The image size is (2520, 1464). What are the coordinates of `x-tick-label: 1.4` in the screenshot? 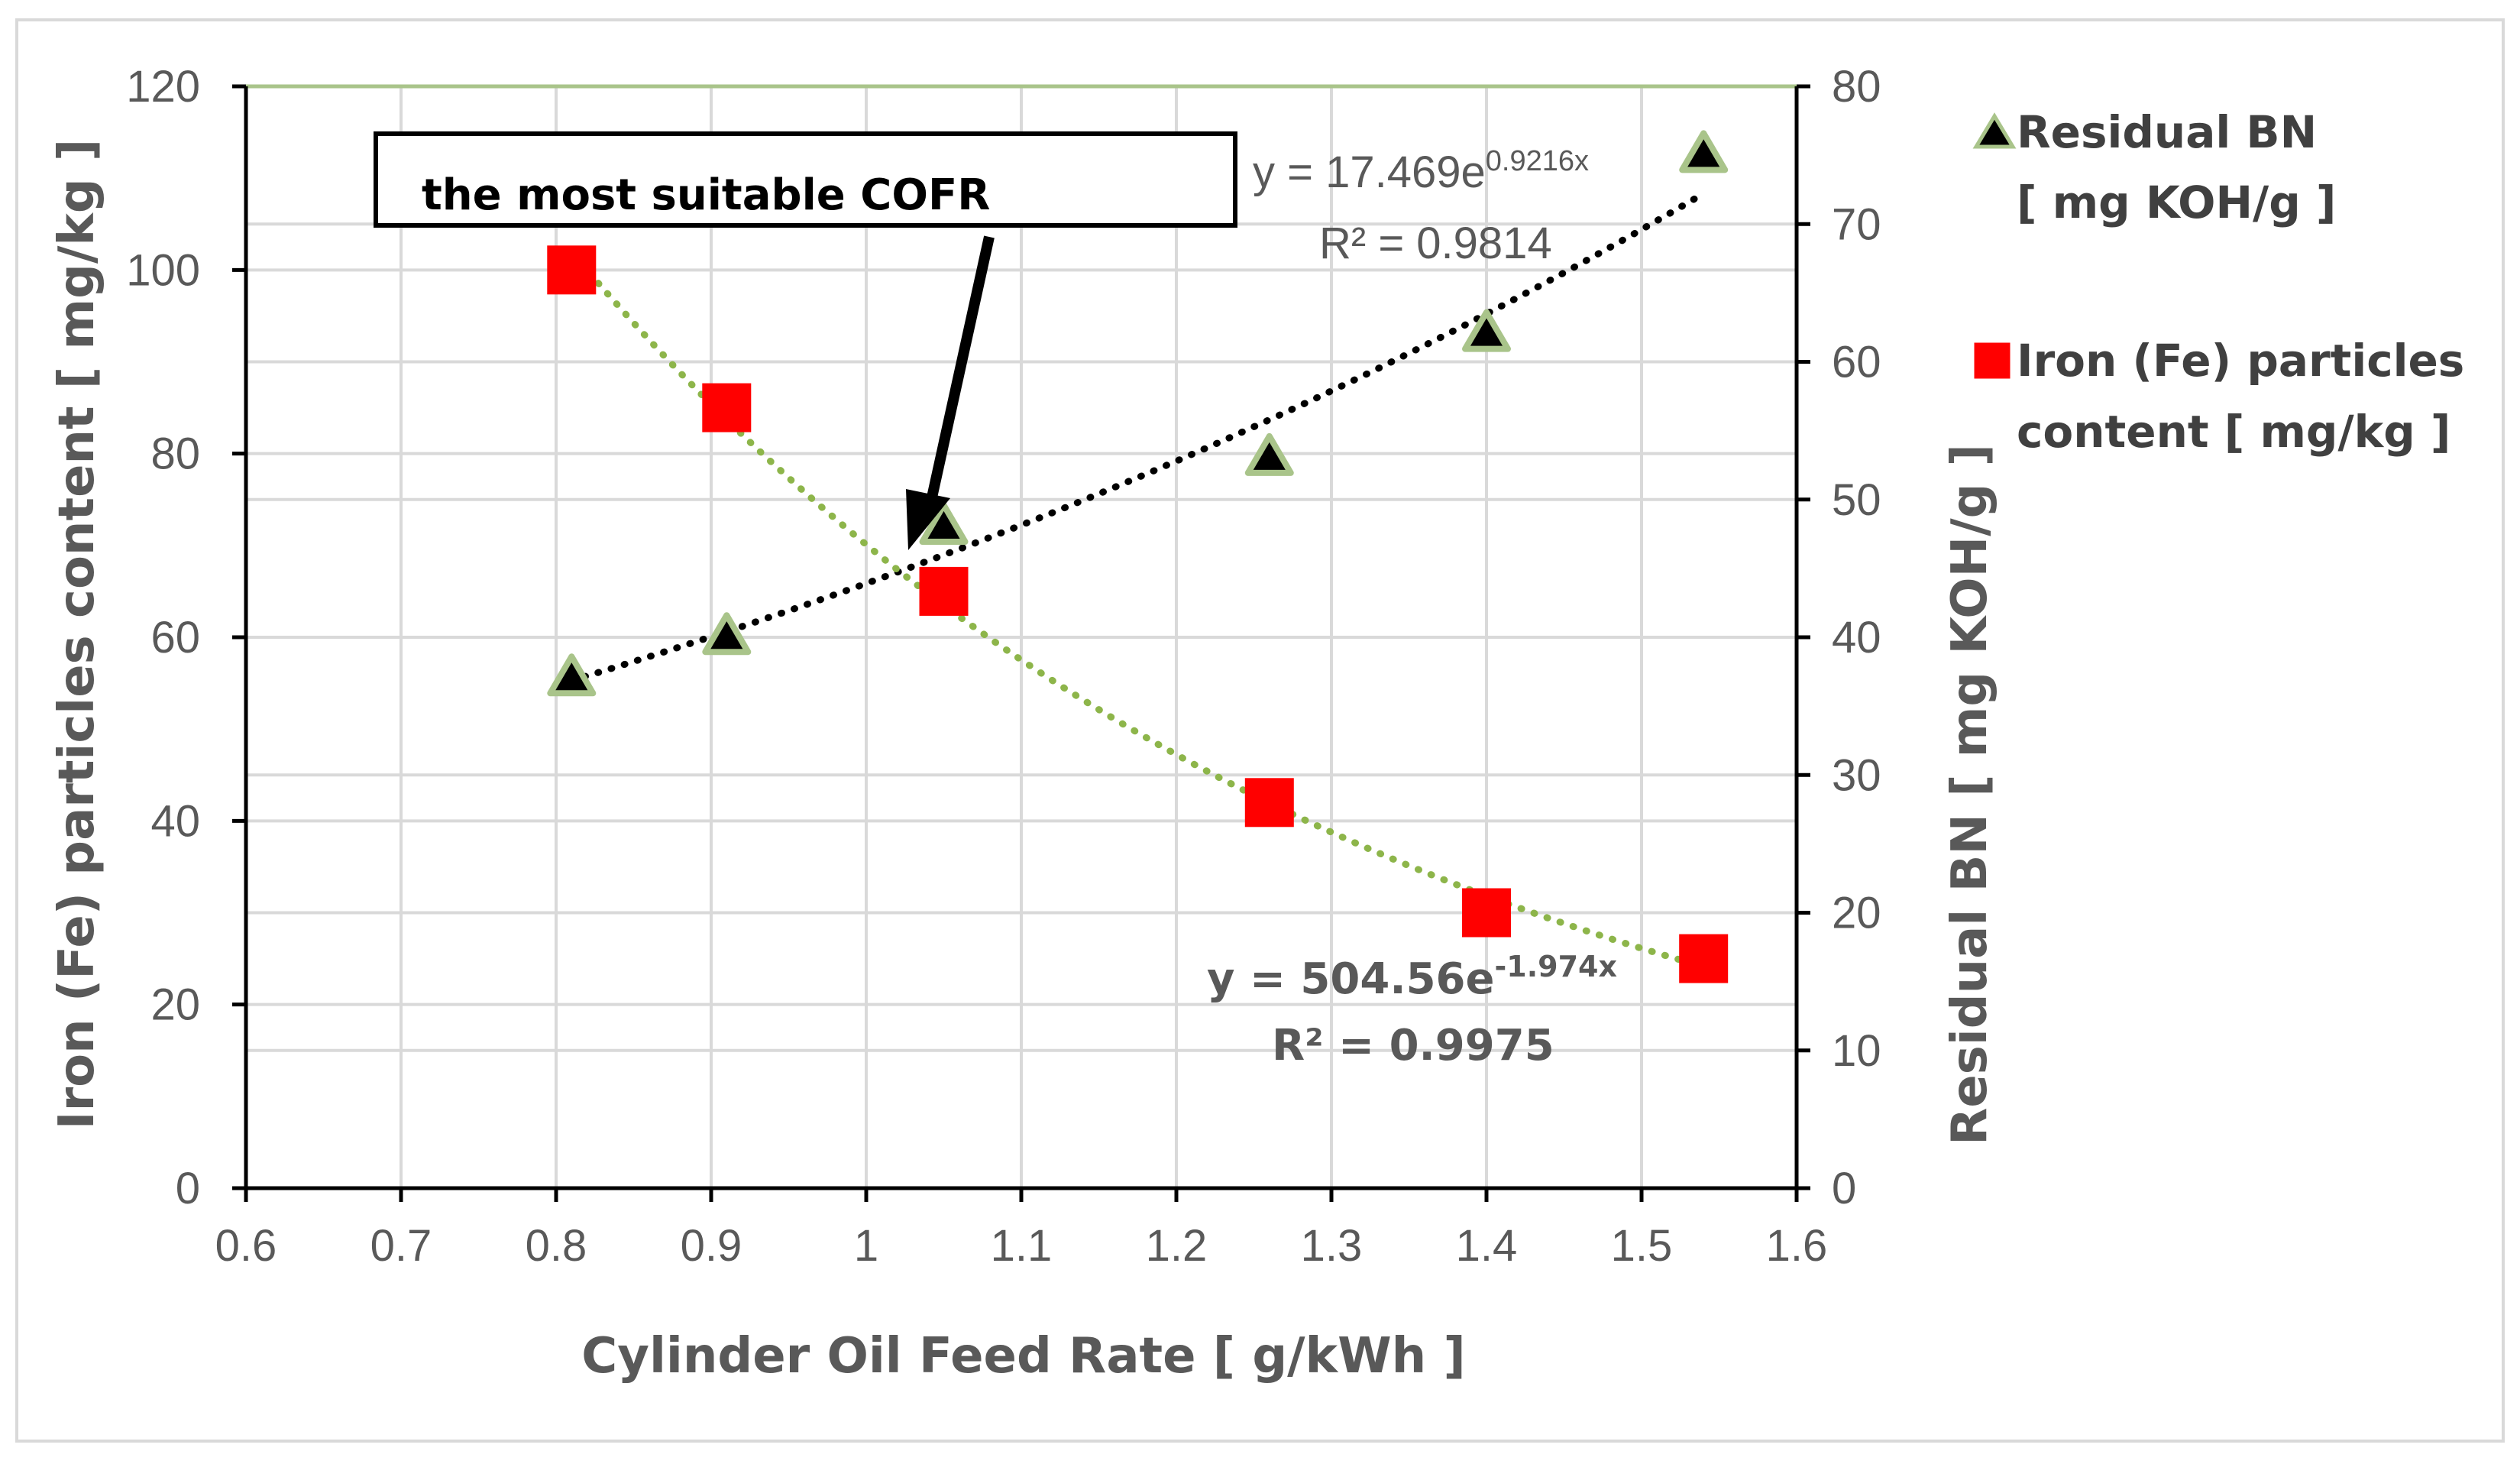 It's located at (1487, 1246).